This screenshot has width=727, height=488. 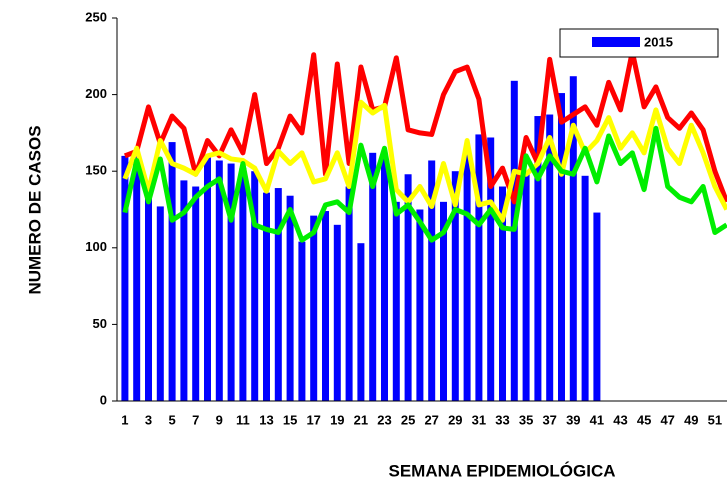 I want to click on x-tick-label: 41, so click(x=597, y=419).